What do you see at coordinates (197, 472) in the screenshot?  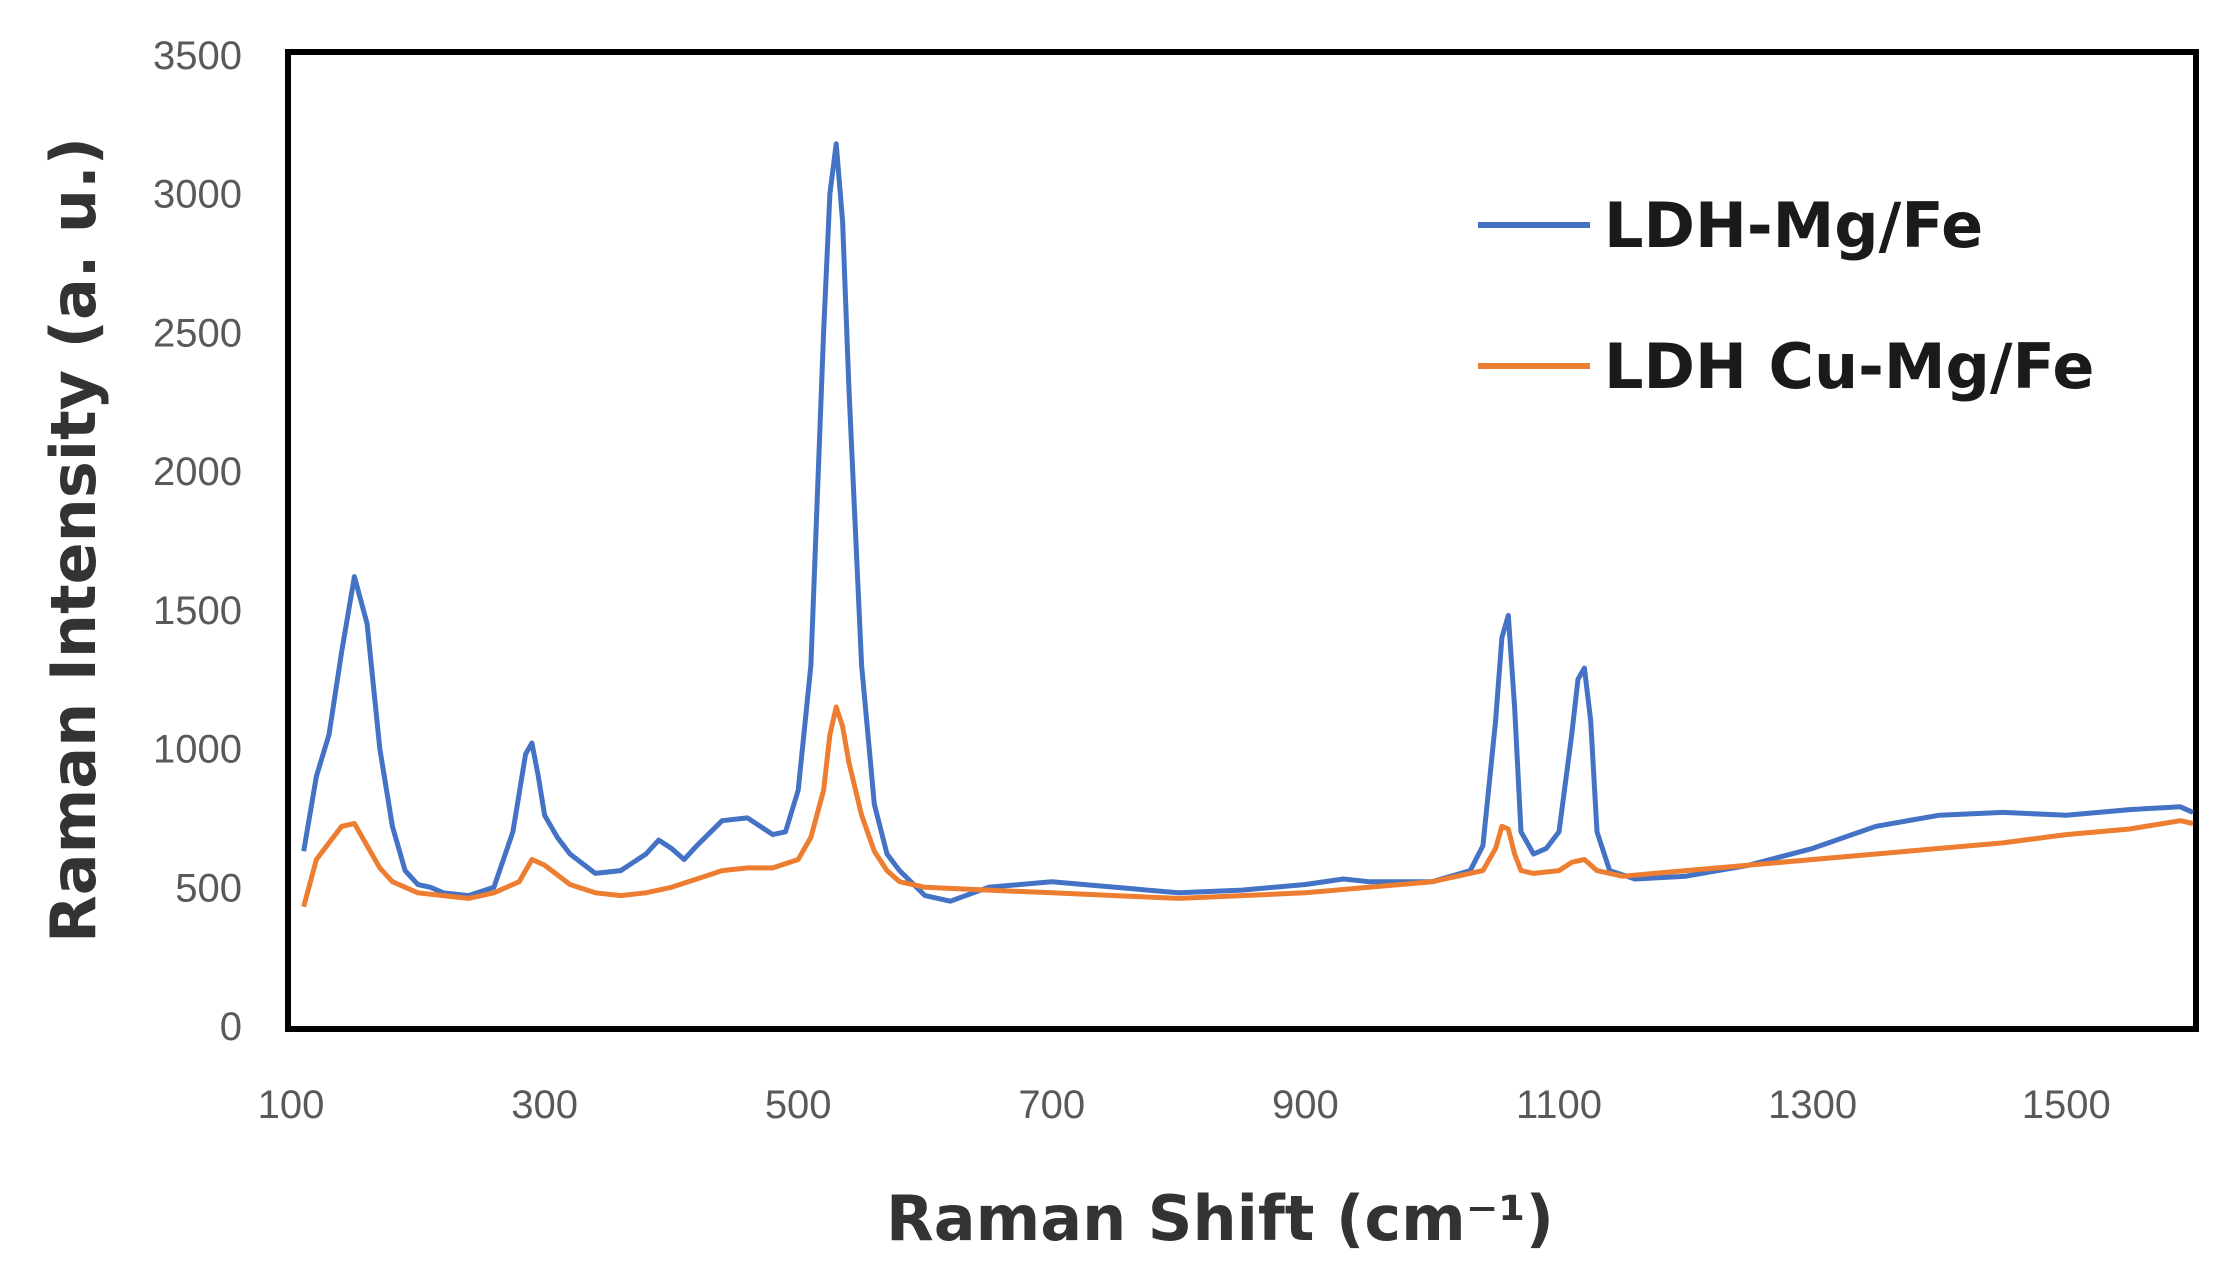 I see `y-tick-label: 2000` at bounding box center [197, 472].